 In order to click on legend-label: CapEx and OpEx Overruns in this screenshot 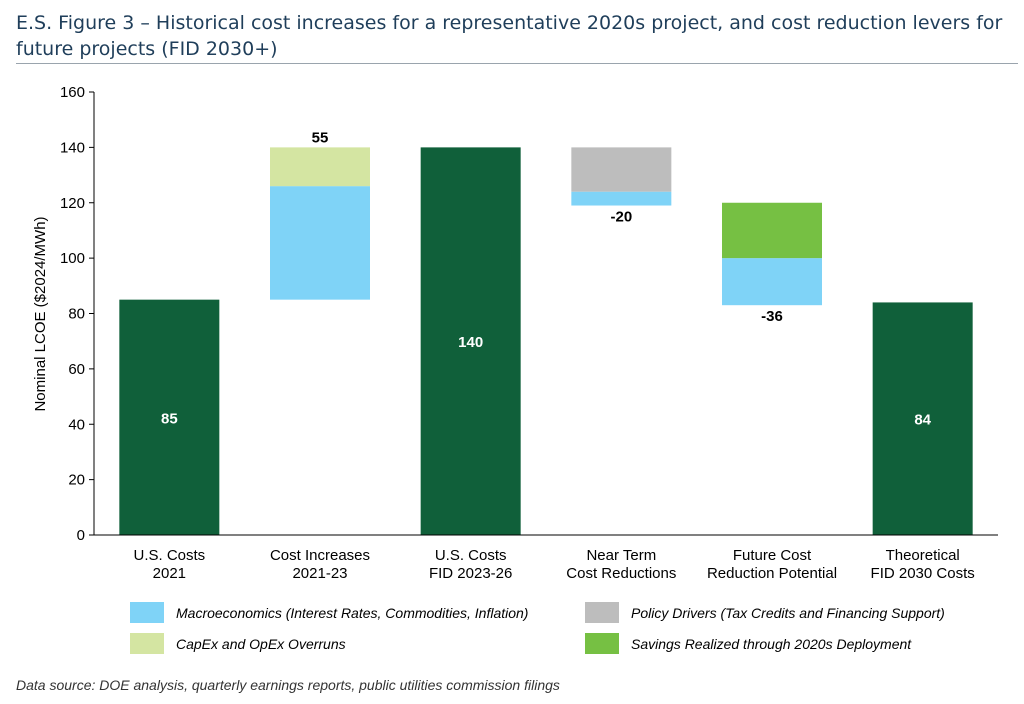, I will do `click(261, 644)`.